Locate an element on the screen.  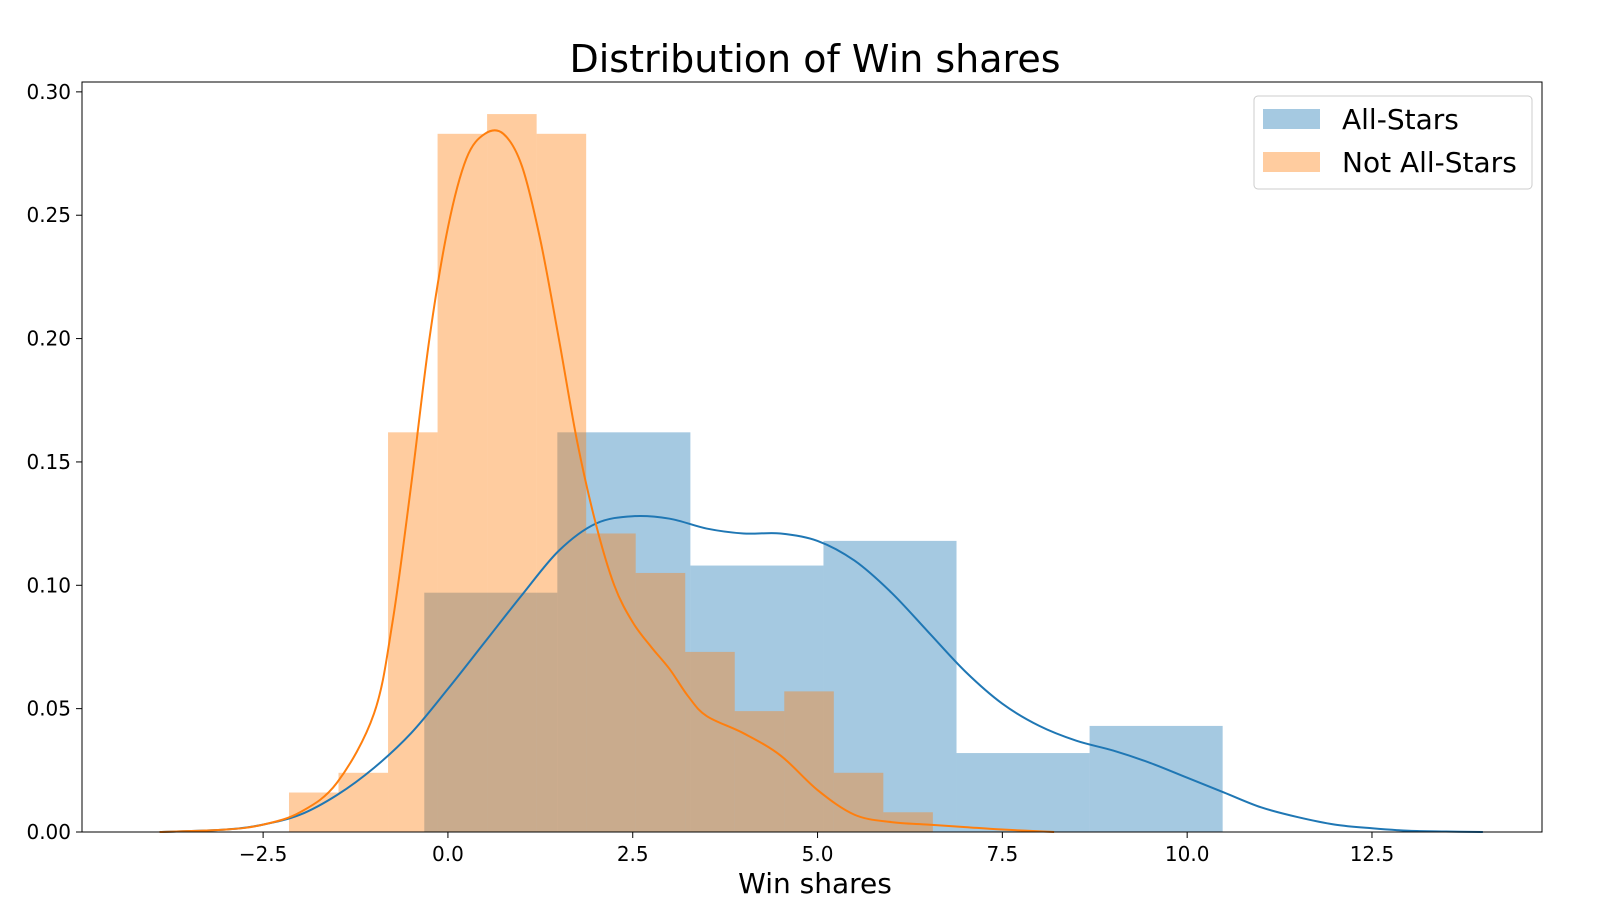
y-tick-label: 0.10 is located at coordinates (48, 585).